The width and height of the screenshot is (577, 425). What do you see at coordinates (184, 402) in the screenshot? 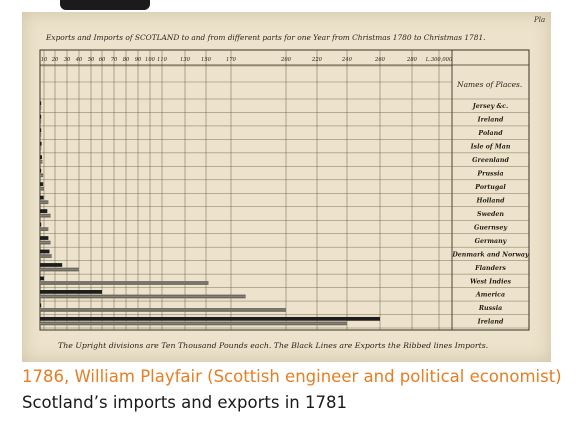
I see `caption-subject: Scotland’s imports and exports in 1781` at bounding box center [184, 402].